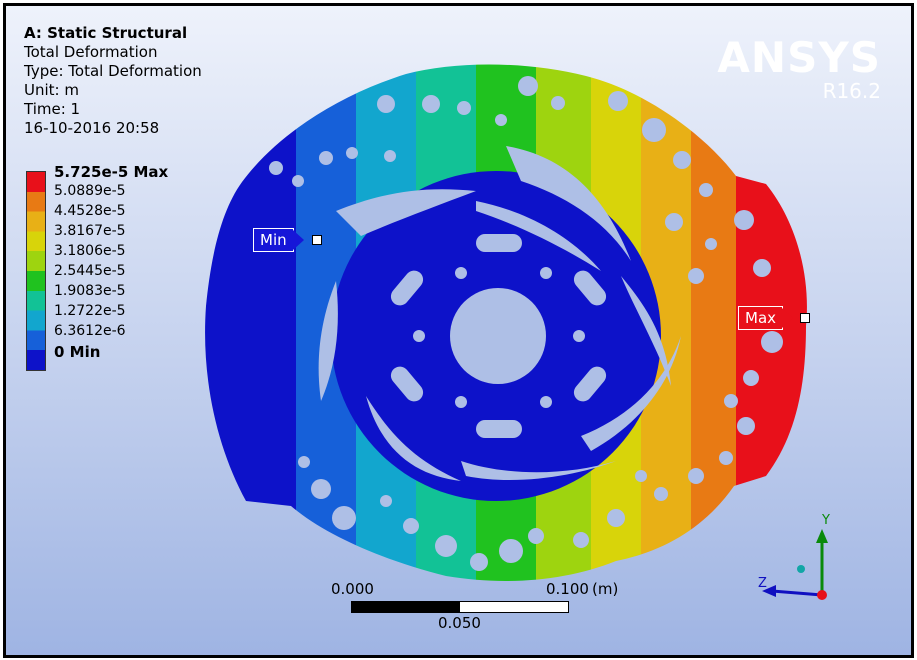 The height and width of the screenshot is (660, 917). What do you see at coordinates (90, 291) in the screenshot?
I see `legend-entry-label: 1.9083e-5` at bounding box center [90, 291].